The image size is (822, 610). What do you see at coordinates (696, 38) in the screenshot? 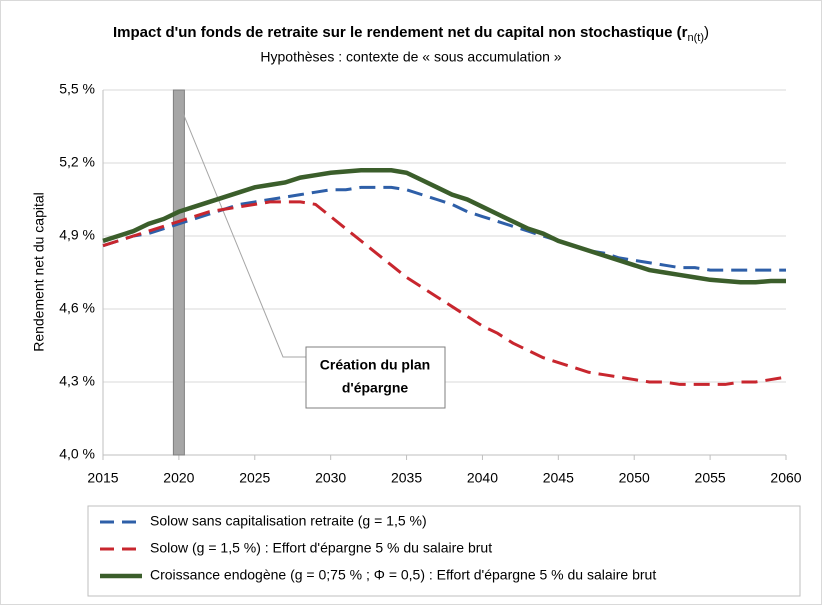
I see `title-subscript: n(t)` at bounding box center [696, 38].